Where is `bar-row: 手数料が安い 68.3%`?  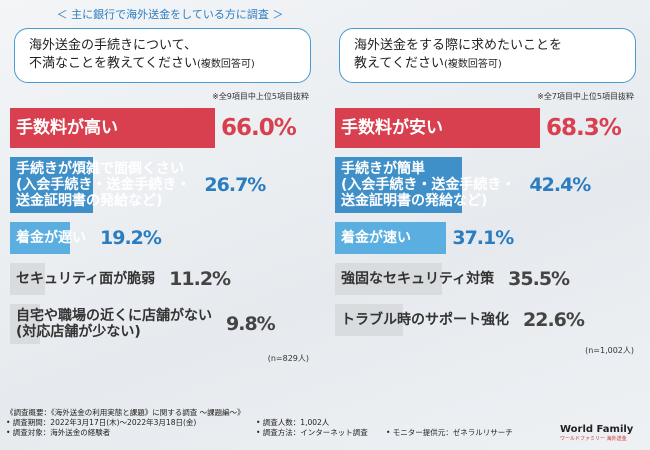 bar-row: 手数料が安い 68.3% is located at coordinates (487, 128).